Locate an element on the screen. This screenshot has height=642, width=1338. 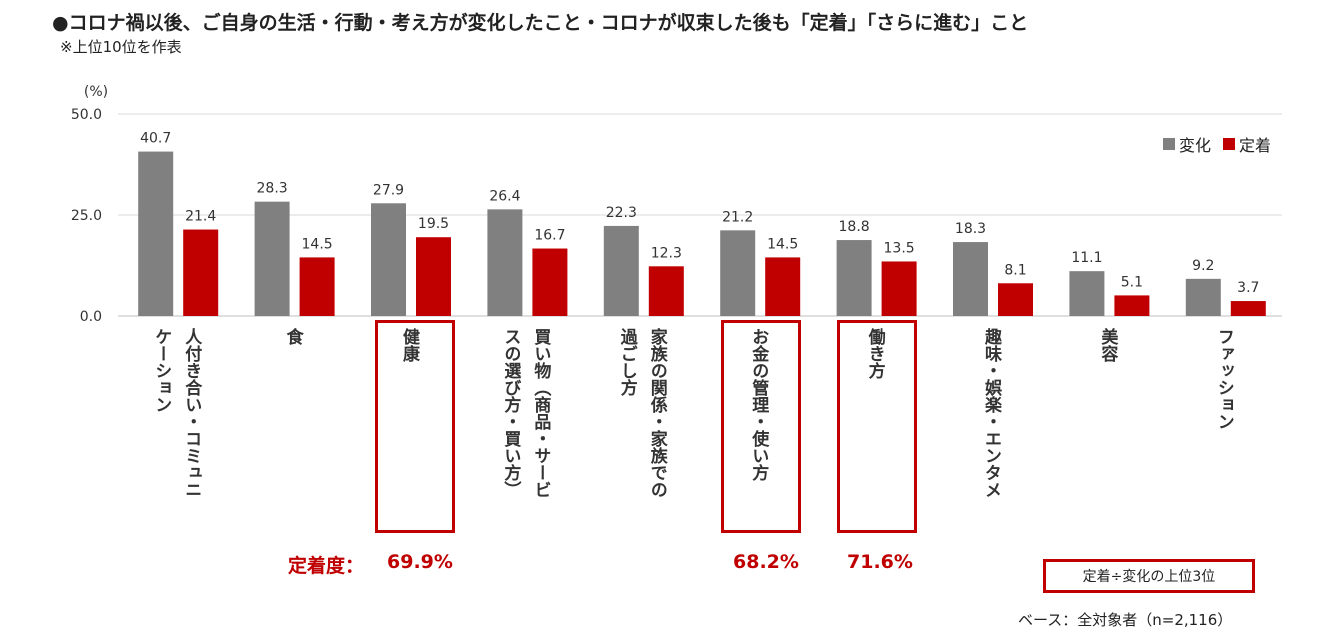
x-tick-label: 健康 is located at coordinates (409, 345).